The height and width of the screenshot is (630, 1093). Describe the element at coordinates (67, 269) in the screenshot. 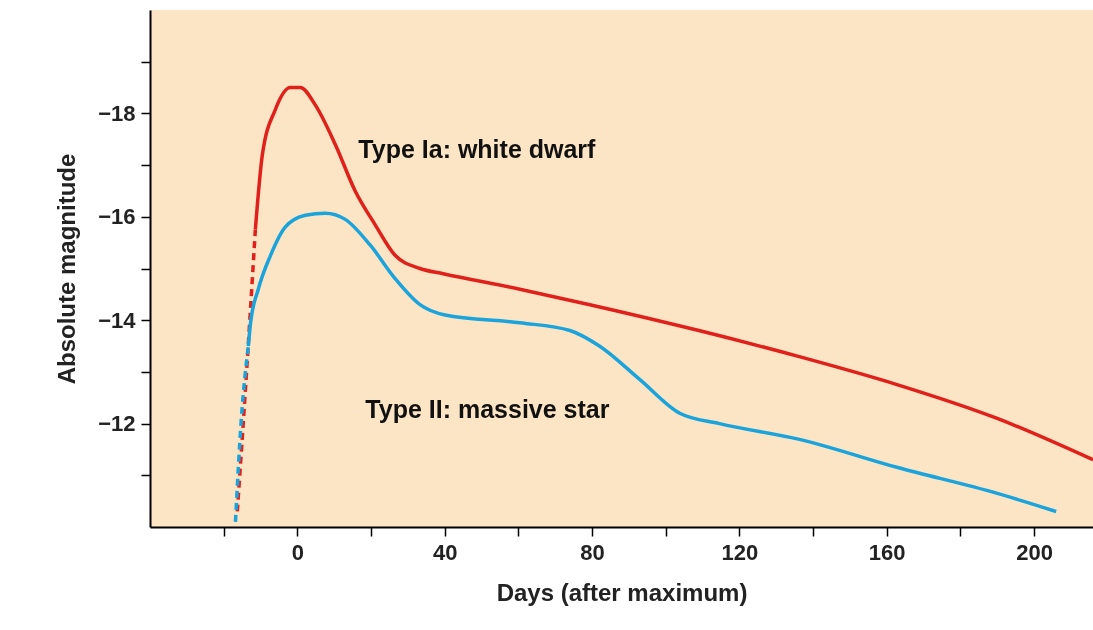

I see `y-axis-title: Absolute magnitude` at that location.